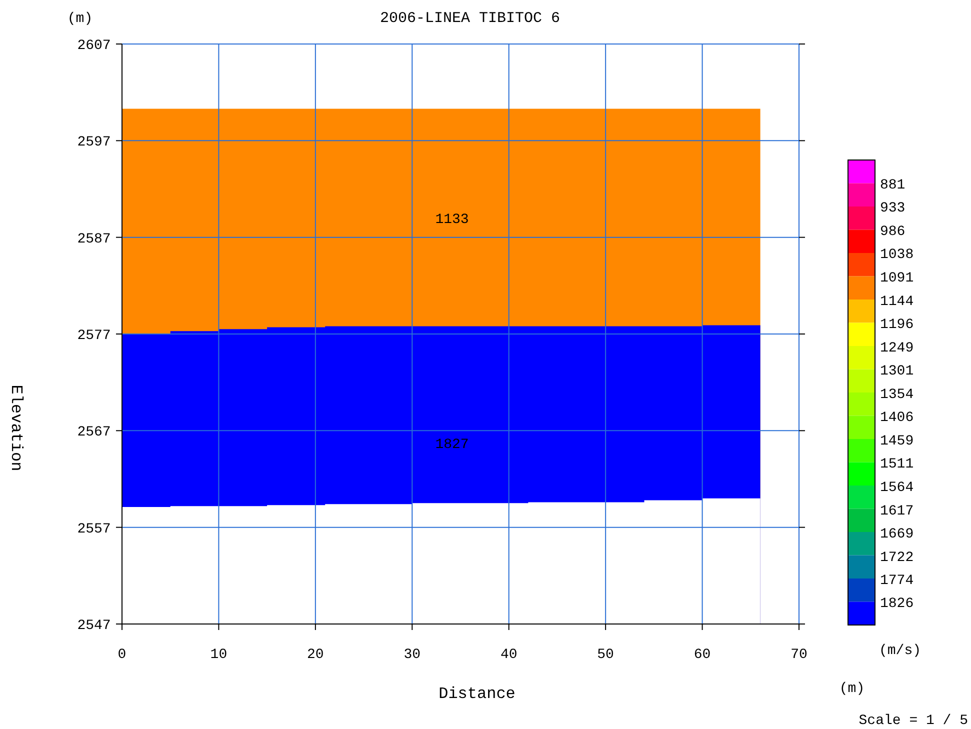 Image resolution: width=971 pixels, height=729 pixels. I want to click on x-tick-label: 10, so click(219, 655).